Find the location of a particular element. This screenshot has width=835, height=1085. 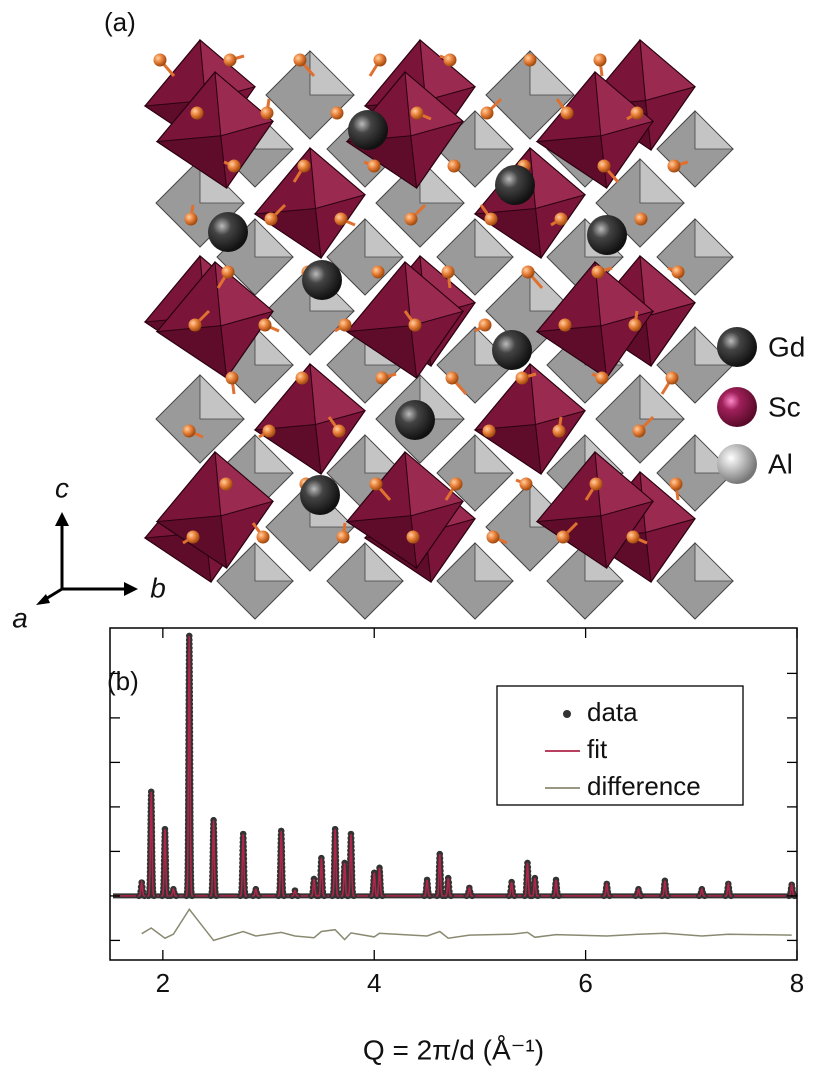

x-tick-label: 2 is located at coordinates (163, 983).